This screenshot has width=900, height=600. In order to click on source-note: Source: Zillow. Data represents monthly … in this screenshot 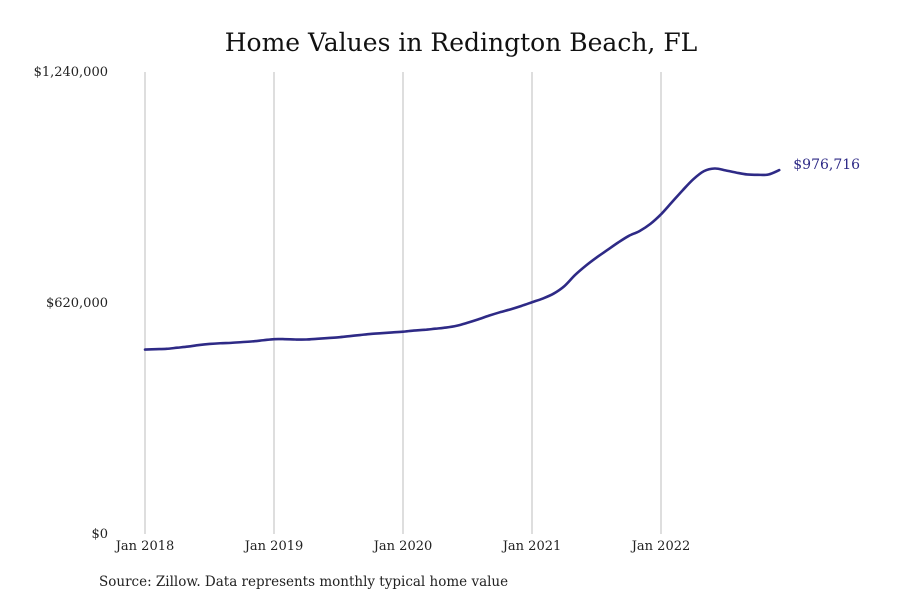, I will do `click(303, 582)`.